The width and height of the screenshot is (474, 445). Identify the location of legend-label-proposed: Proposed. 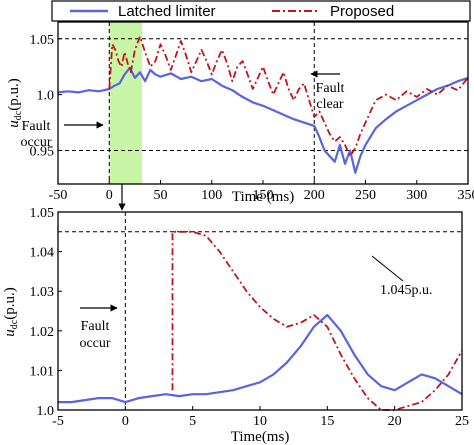
(362, 11).